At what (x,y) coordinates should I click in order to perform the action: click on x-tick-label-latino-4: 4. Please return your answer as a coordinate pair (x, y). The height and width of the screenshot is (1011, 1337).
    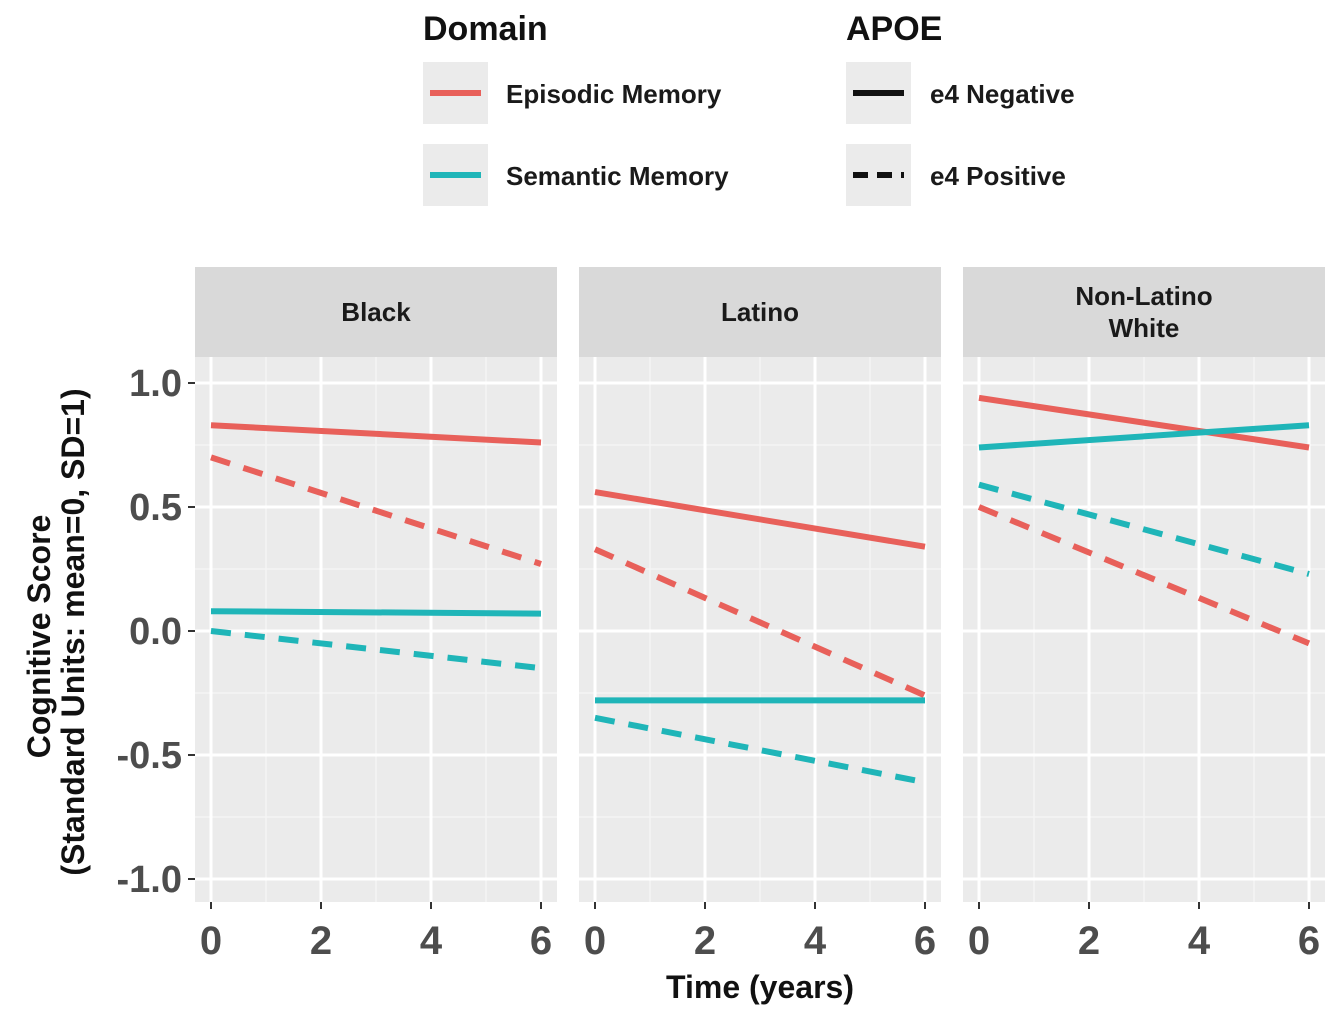
    Looking at the image, I should click on (815, 941).